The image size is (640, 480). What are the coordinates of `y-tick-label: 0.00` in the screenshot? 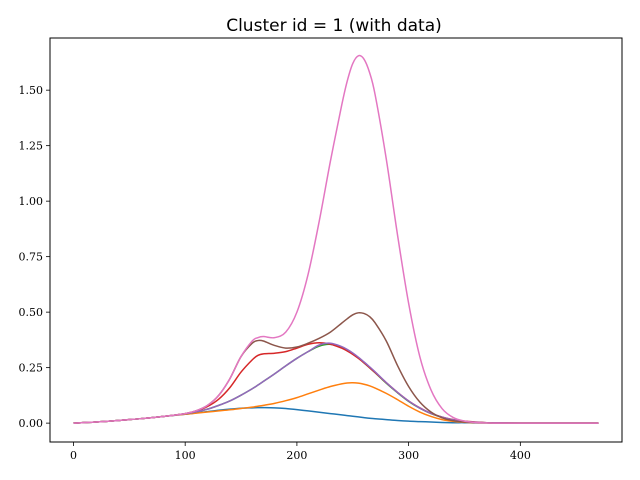 It's located at (31, 423).